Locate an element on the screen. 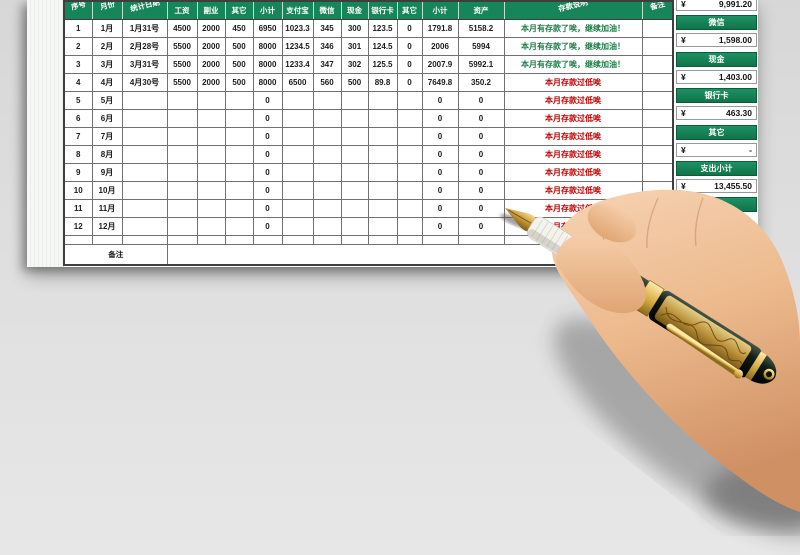 The width and height of the screenshot is (800, 555). summary-category-header: 银行卡 is located at coordinates (716, 96).